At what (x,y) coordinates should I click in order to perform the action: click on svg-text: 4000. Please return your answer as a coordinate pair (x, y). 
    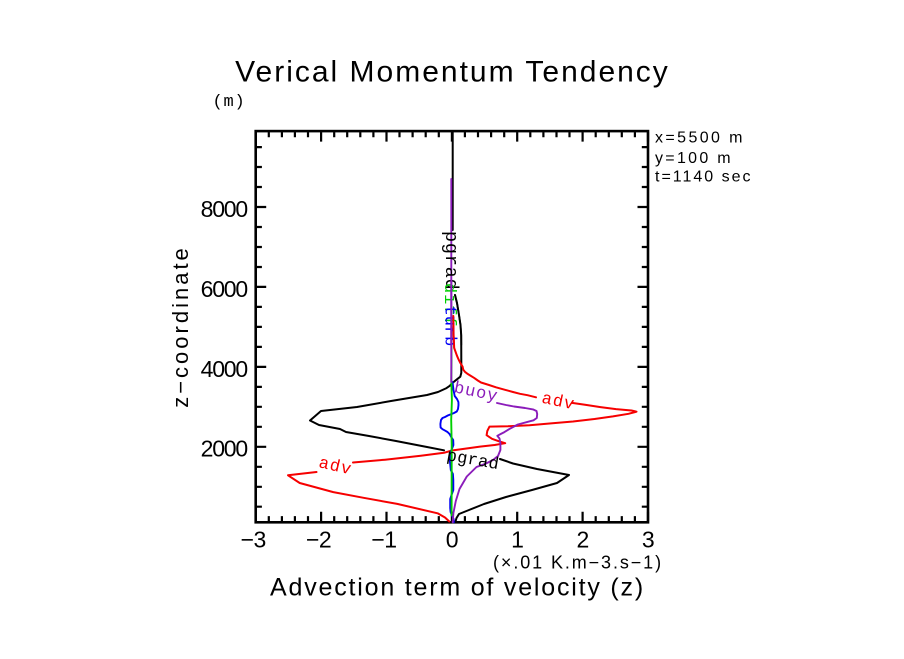
    Looking at the image, I should click on (224, 369).